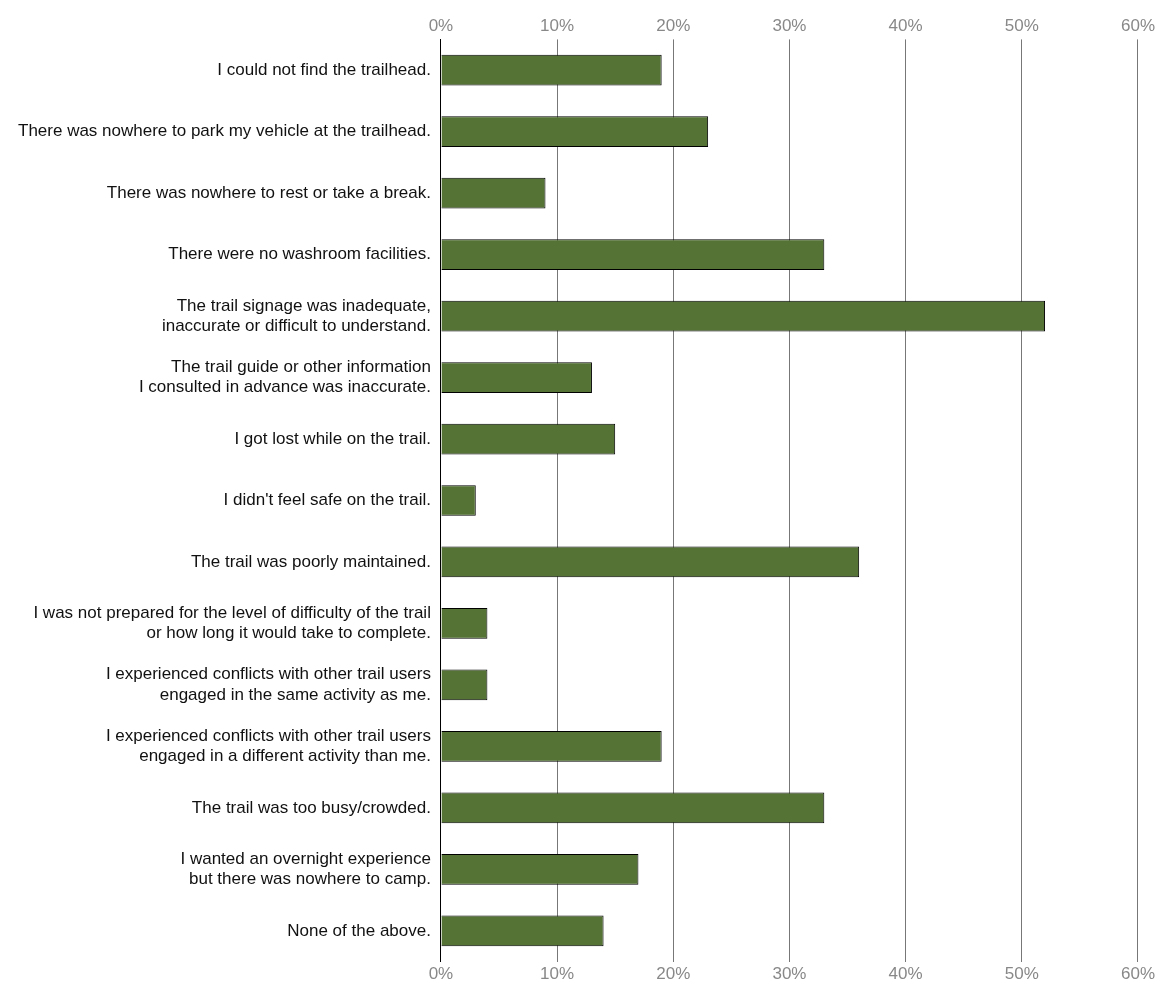  I want to click on x-tick-label: 20%, so click(673, 974).